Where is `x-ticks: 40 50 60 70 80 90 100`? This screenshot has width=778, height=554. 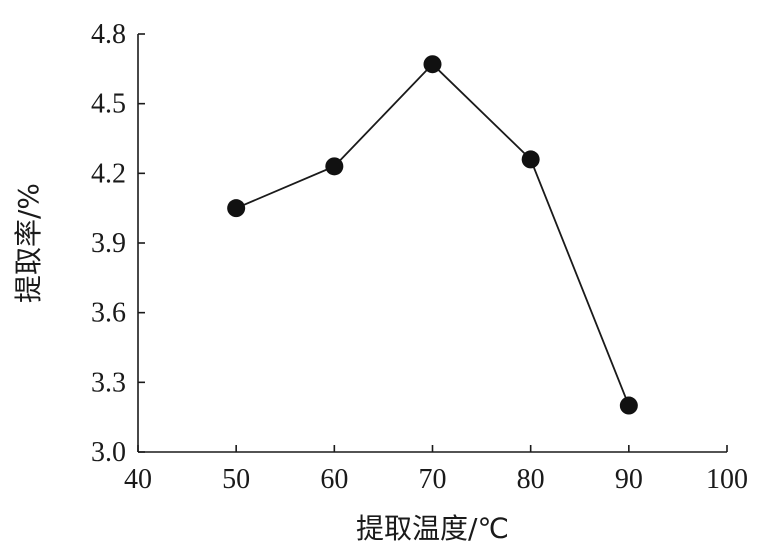 x-ticks: 40 50 60 70 80 90 100 is located at coordinates (436, 470).